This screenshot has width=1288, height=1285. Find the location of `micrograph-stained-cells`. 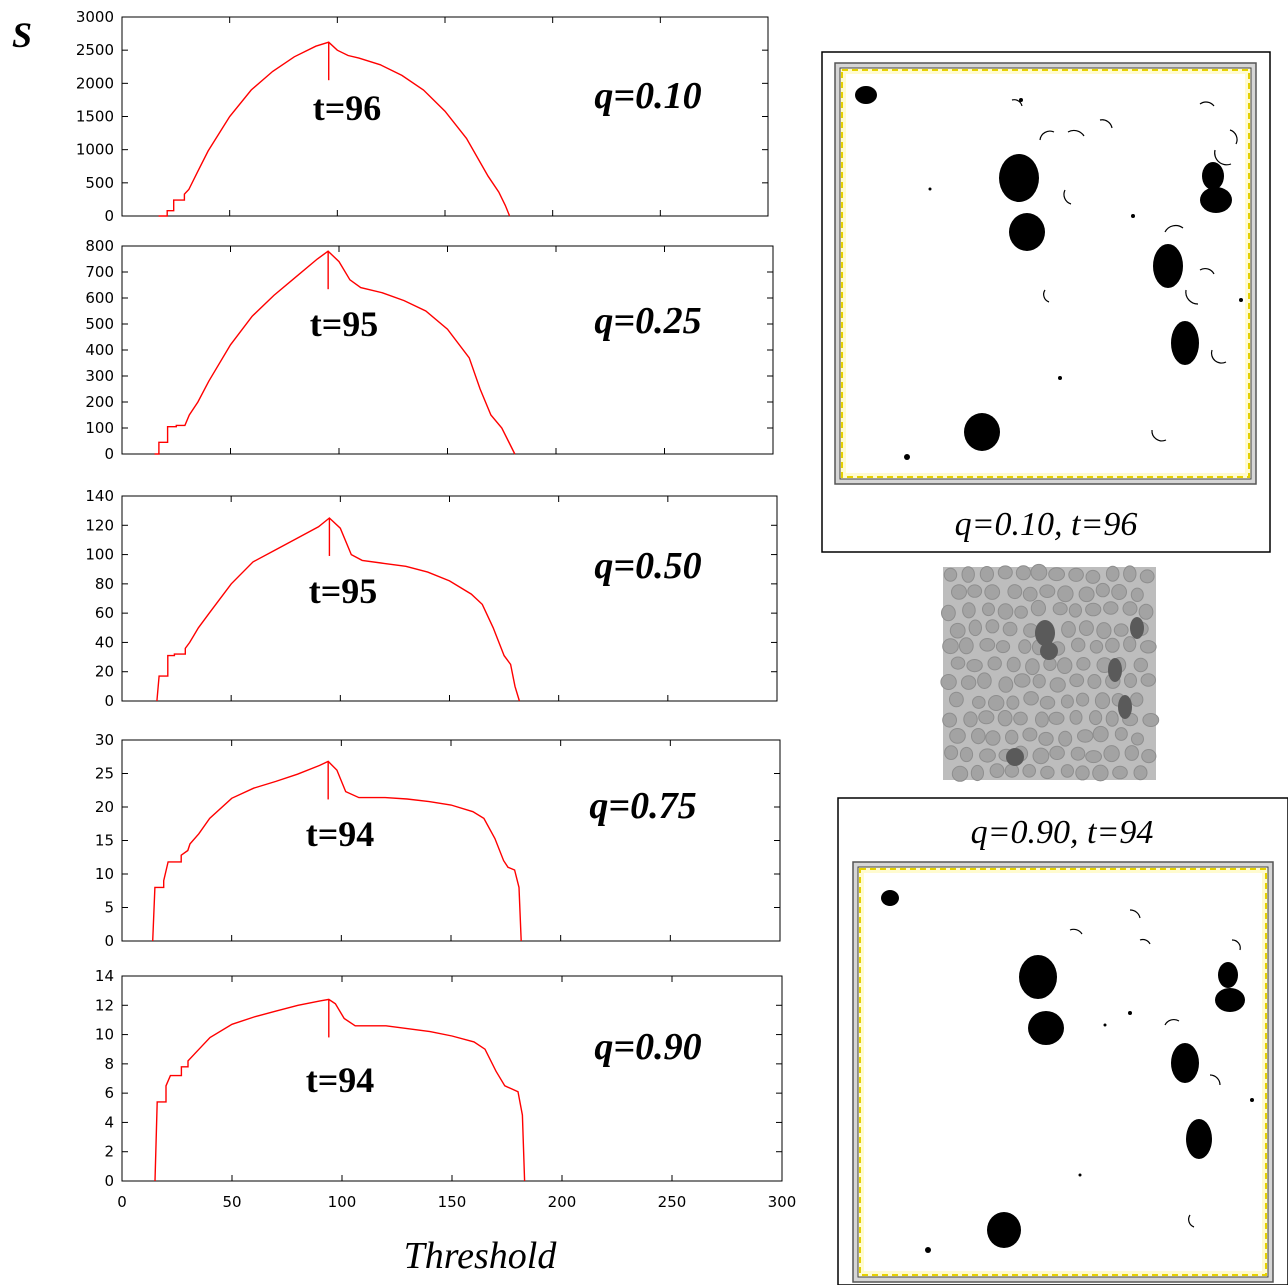

micrograph-stained-cells is located at coordinates (1075, 691).